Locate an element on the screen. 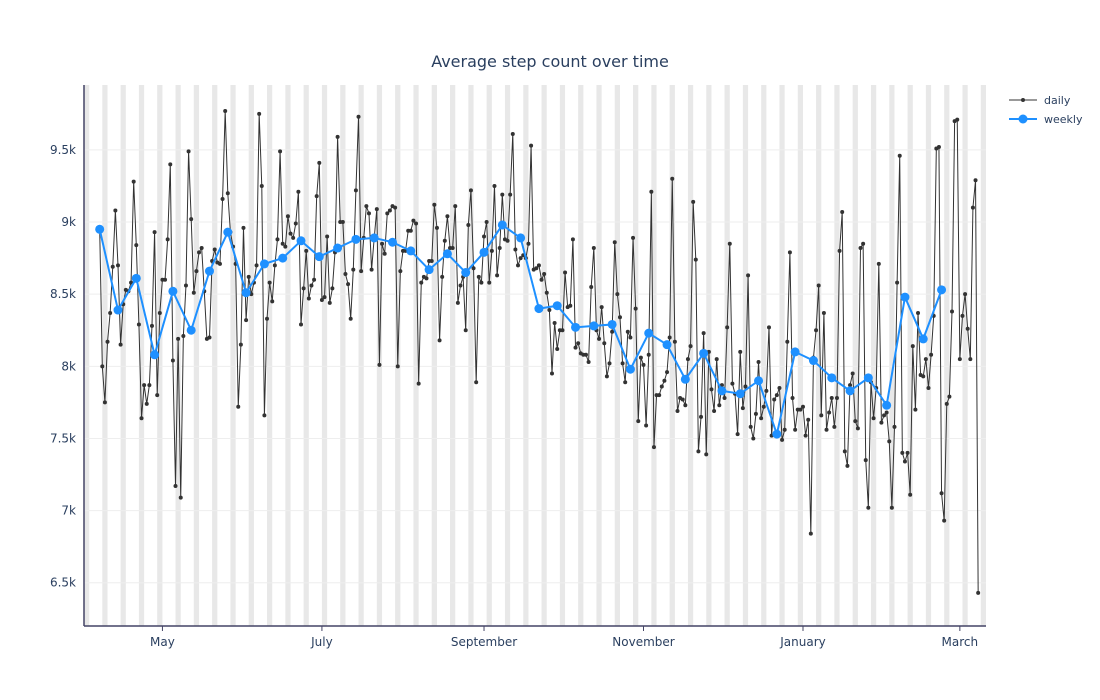 This screenshot has height=700, width=1100. legend-item-daily: daily is located at coordinates (1040, 100).